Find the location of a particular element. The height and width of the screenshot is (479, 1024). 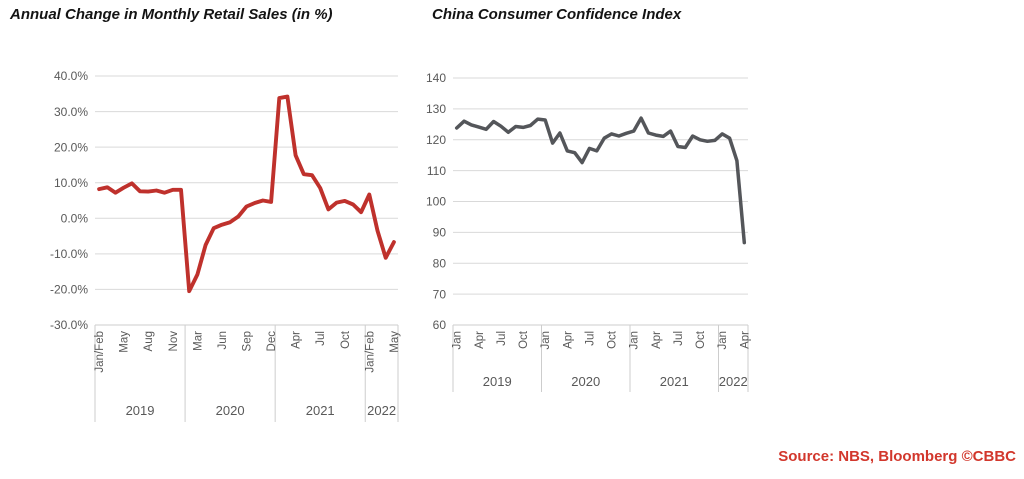

retail-data-line is located at coordinates (246, 194).